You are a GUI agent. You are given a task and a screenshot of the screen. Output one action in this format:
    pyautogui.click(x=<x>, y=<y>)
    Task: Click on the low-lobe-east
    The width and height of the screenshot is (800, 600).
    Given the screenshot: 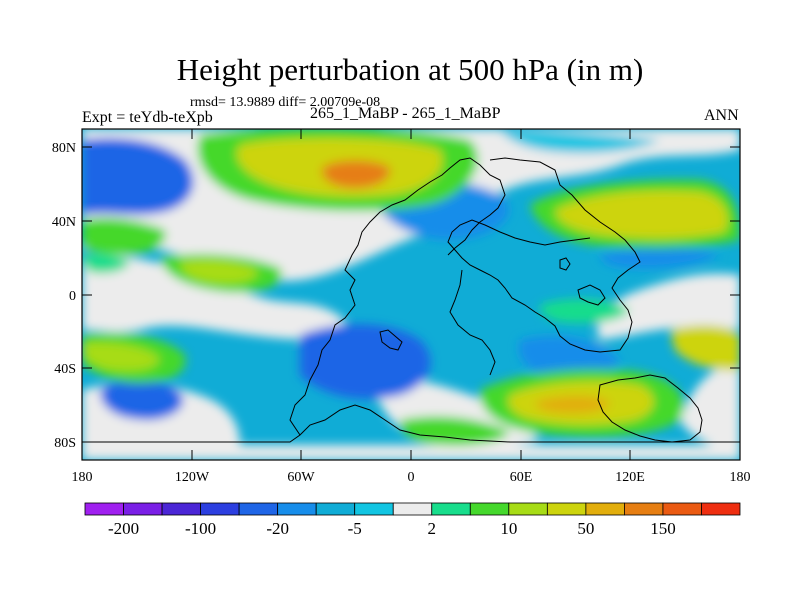 What is the action you would take?
    pyautogui.click(x=569, y=357)
    